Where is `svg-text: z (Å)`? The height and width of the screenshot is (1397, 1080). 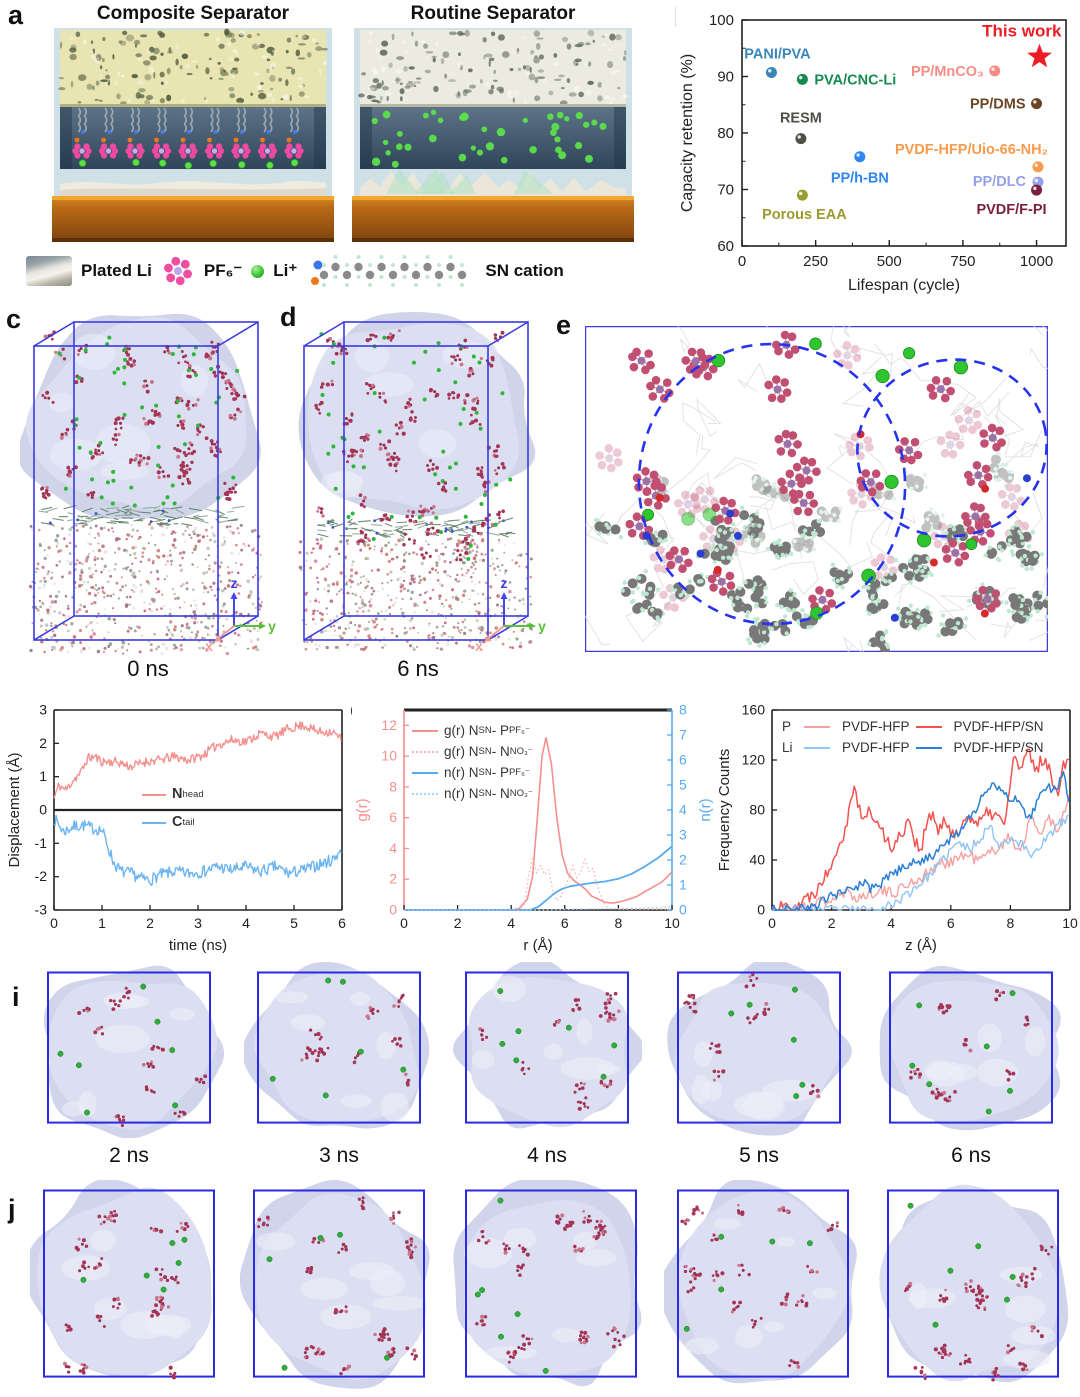
svg-text: z (Å) is located at coordinates (921, 945).